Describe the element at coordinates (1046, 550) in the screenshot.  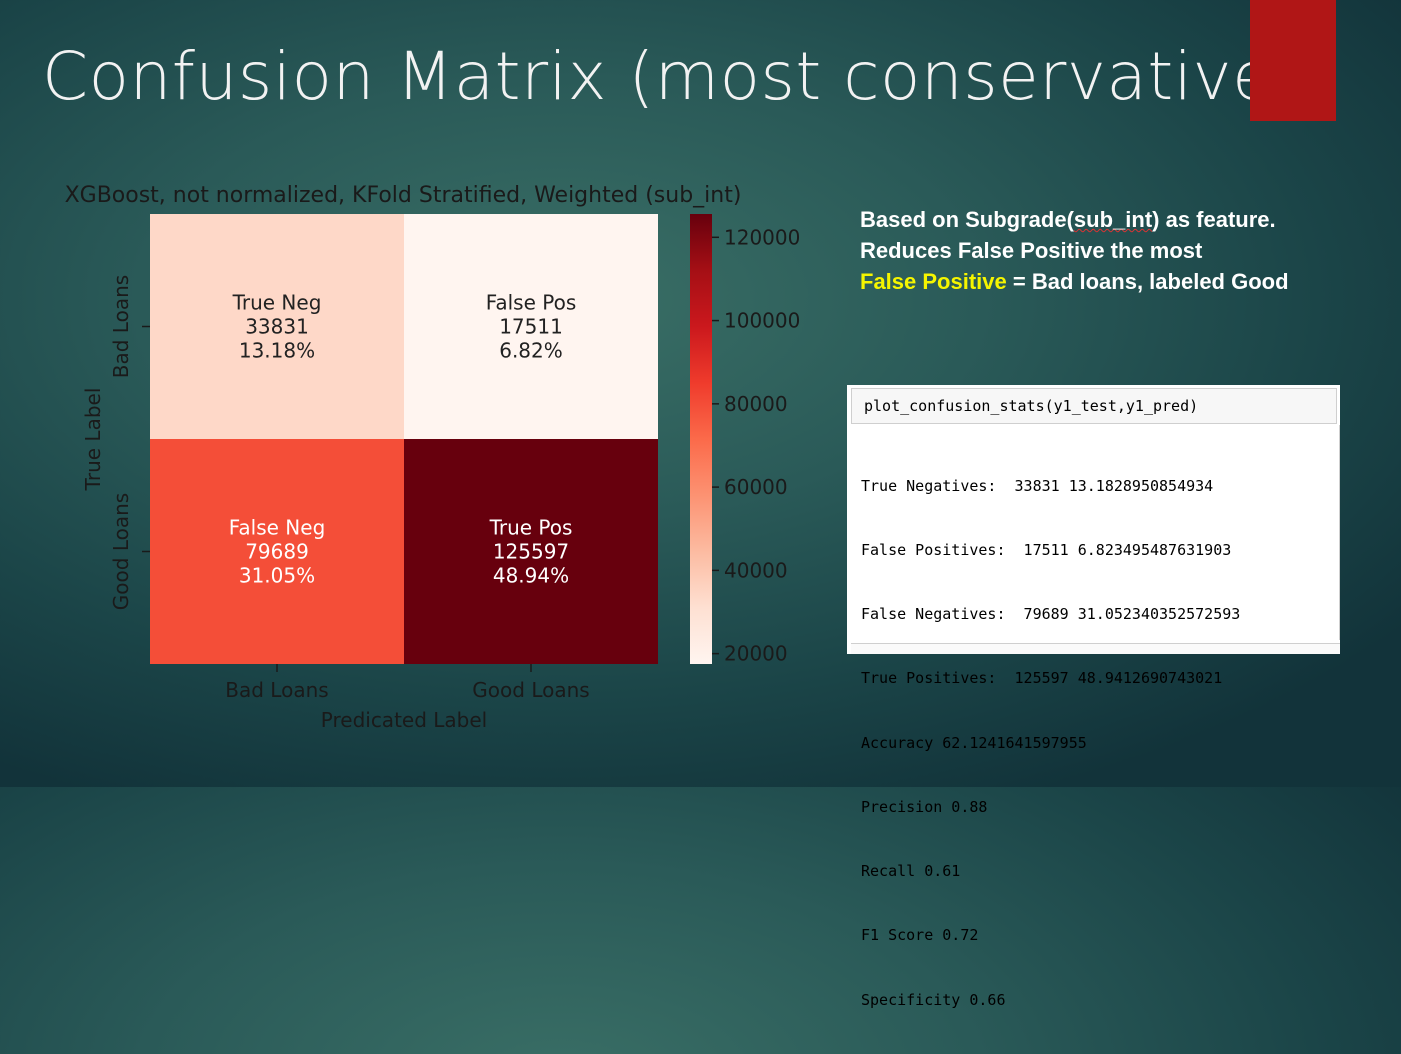
I see `output-line: False Positives: 17511 6.823495487631903` at that location.